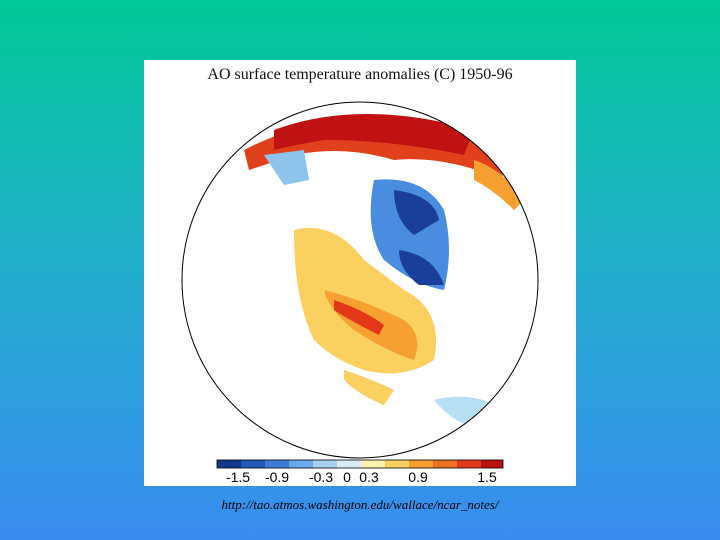  Describe the element at coordinates (321, 477) in the screenshot. I see `colorbar-label: -0.3` at that location.